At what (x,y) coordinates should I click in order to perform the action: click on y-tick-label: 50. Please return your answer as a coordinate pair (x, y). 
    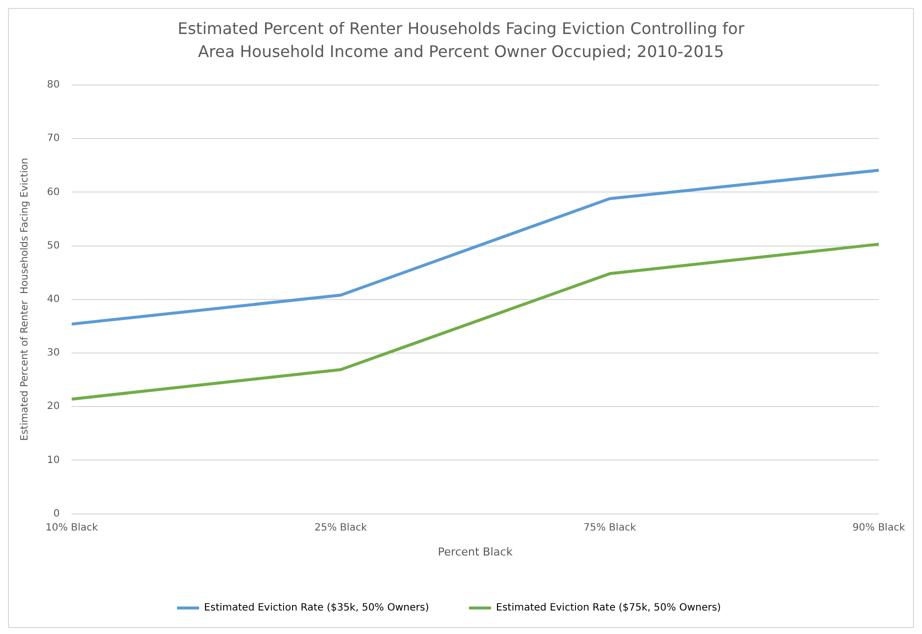
    Looking at the image, I should click on (53, 246).